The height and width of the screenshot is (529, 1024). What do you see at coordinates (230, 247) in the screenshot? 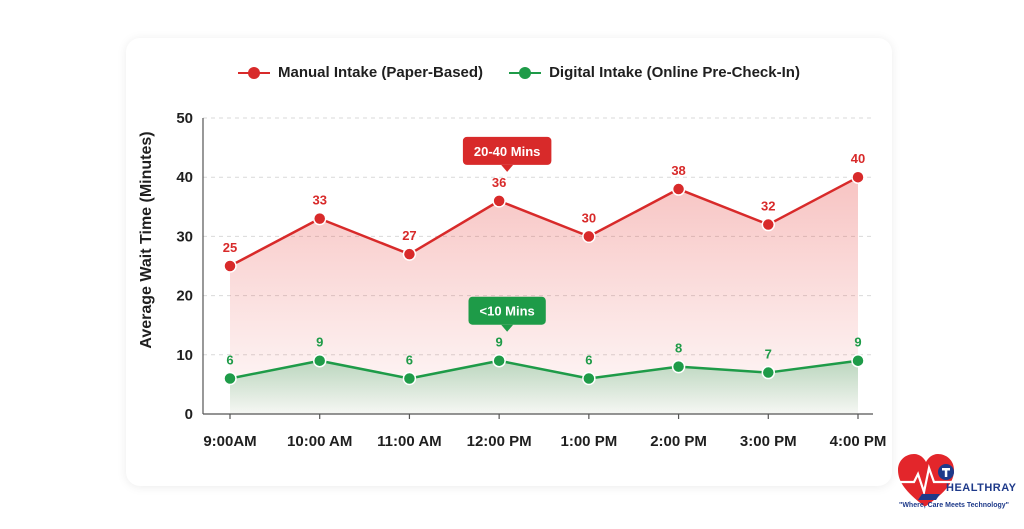
I see `data-label: 25` at bounding box center [230, 247].